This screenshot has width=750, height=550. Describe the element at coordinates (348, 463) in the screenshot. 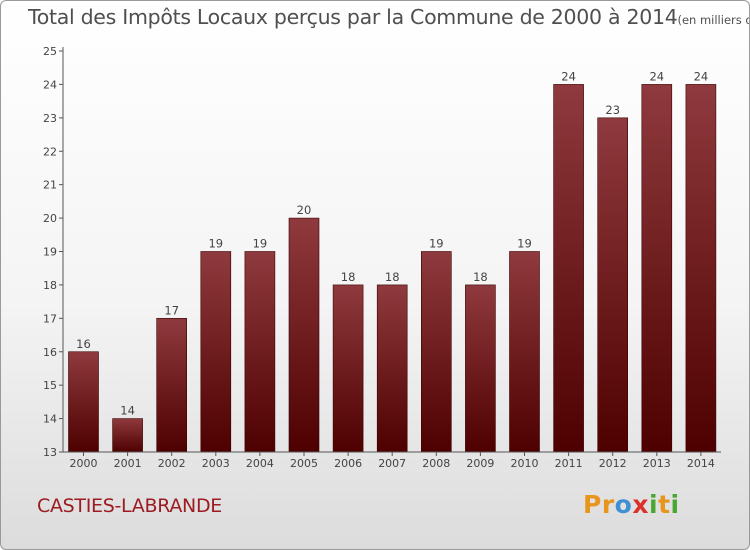

I see `x-tick-label: 2006` at that location.